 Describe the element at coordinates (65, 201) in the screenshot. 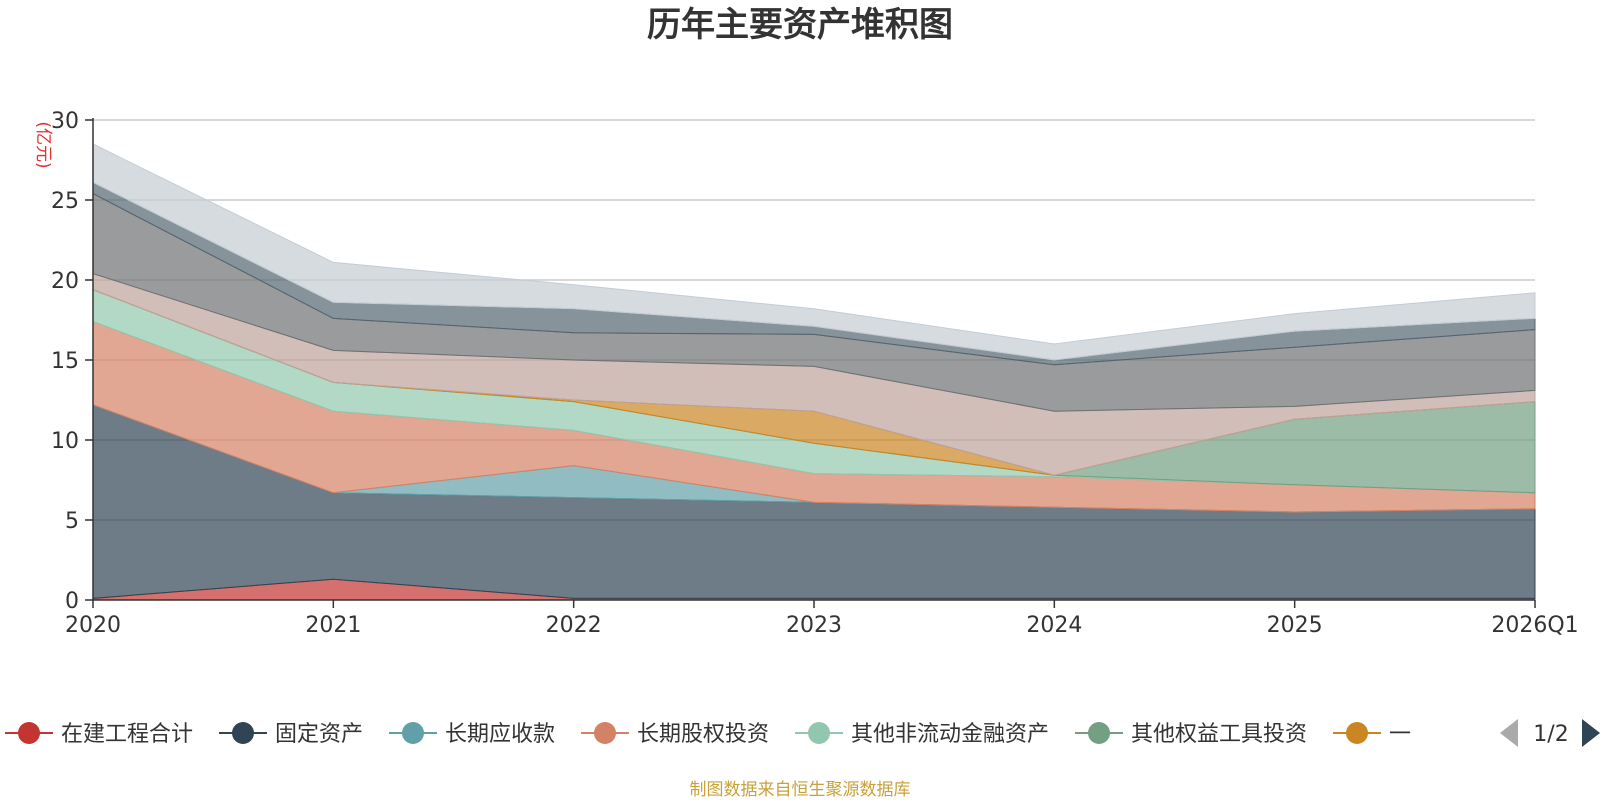

I see `y-tick-label: 25` at that location.